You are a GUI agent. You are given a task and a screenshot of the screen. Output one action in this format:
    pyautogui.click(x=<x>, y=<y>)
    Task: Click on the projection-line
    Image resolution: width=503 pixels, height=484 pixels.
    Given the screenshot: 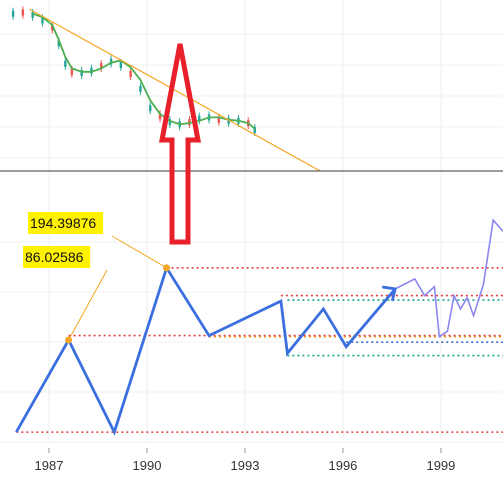 What is the action you would take?
    pyautogui.click(x=448, y=278)
    